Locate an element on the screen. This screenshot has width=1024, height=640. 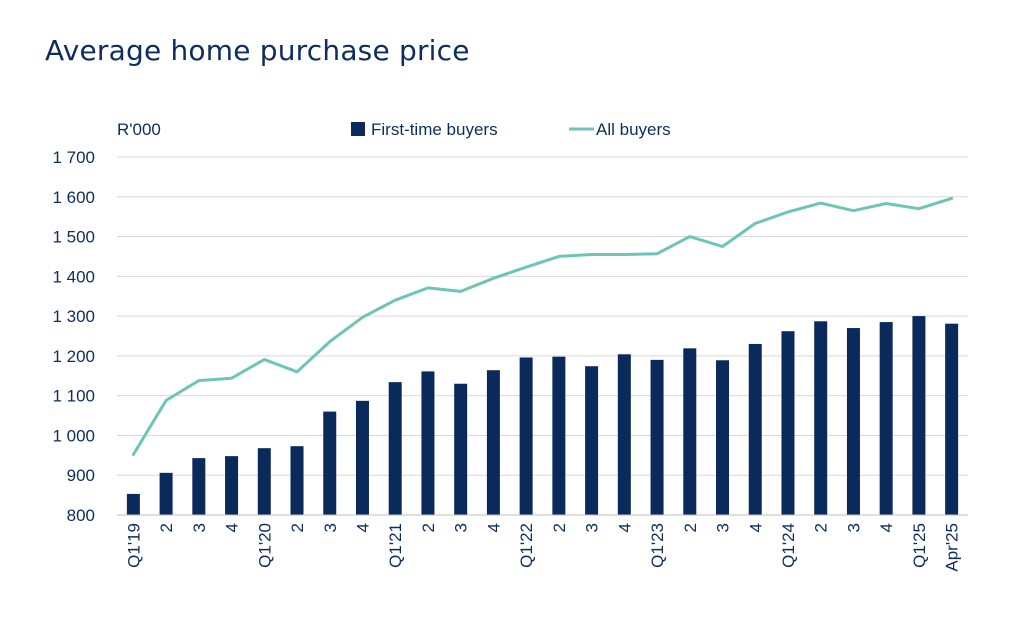
x-tick-label: Q1'25 is located at coordinates (919, 545).